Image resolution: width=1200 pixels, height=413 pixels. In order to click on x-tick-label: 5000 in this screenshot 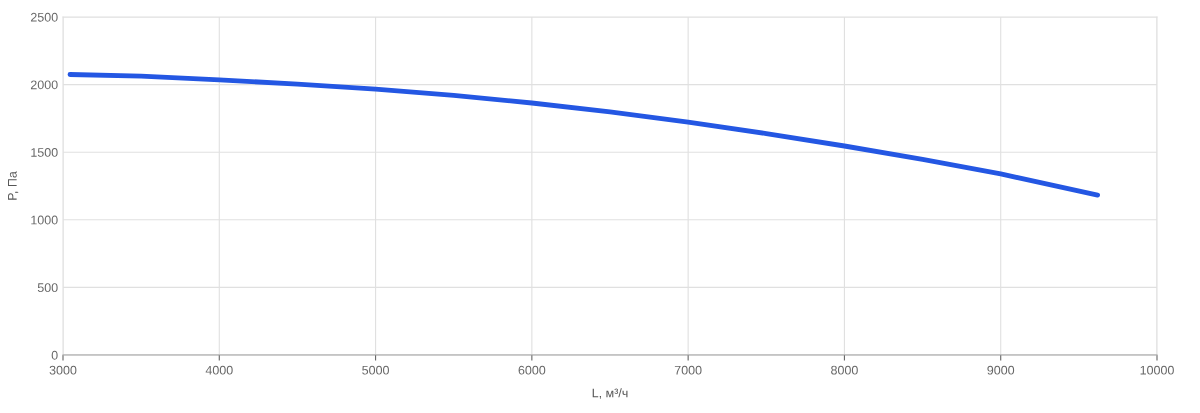, I will do `click(375, 370)`.